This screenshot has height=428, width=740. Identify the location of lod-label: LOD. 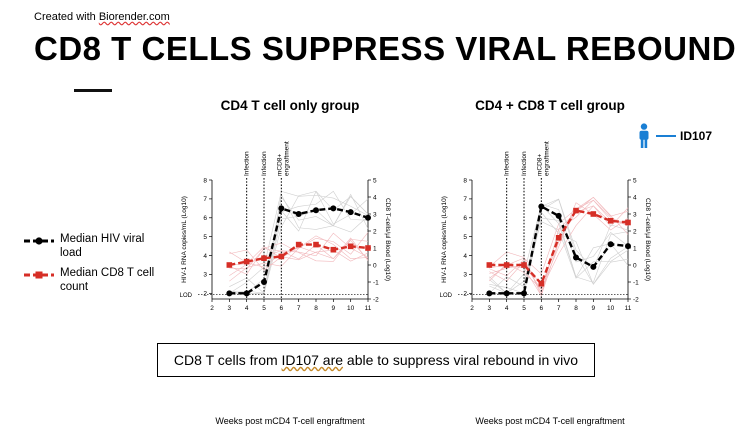
(446, 296).